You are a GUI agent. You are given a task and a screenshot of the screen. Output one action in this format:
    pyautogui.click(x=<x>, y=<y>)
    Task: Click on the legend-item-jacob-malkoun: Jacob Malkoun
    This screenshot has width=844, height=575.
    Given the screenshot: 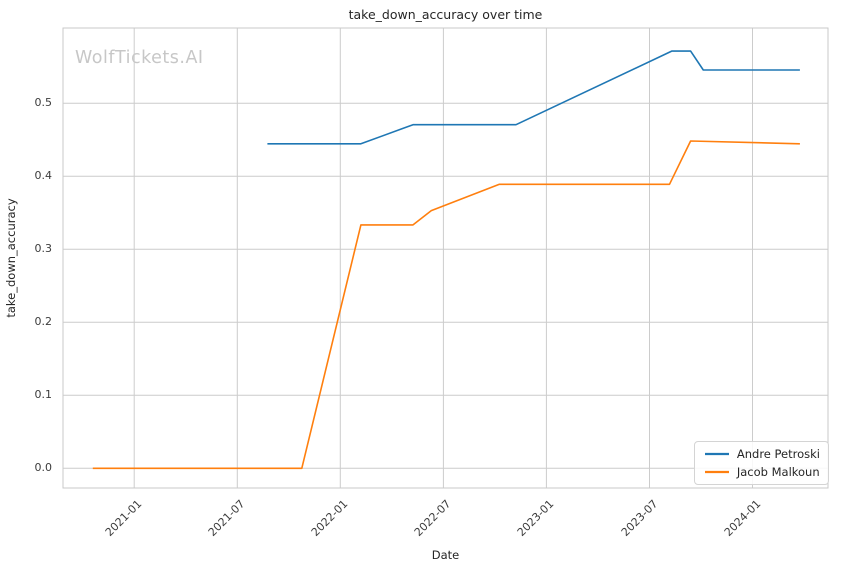 What is the action you would take?
    pyautogui.click(x=762, y=472)
    